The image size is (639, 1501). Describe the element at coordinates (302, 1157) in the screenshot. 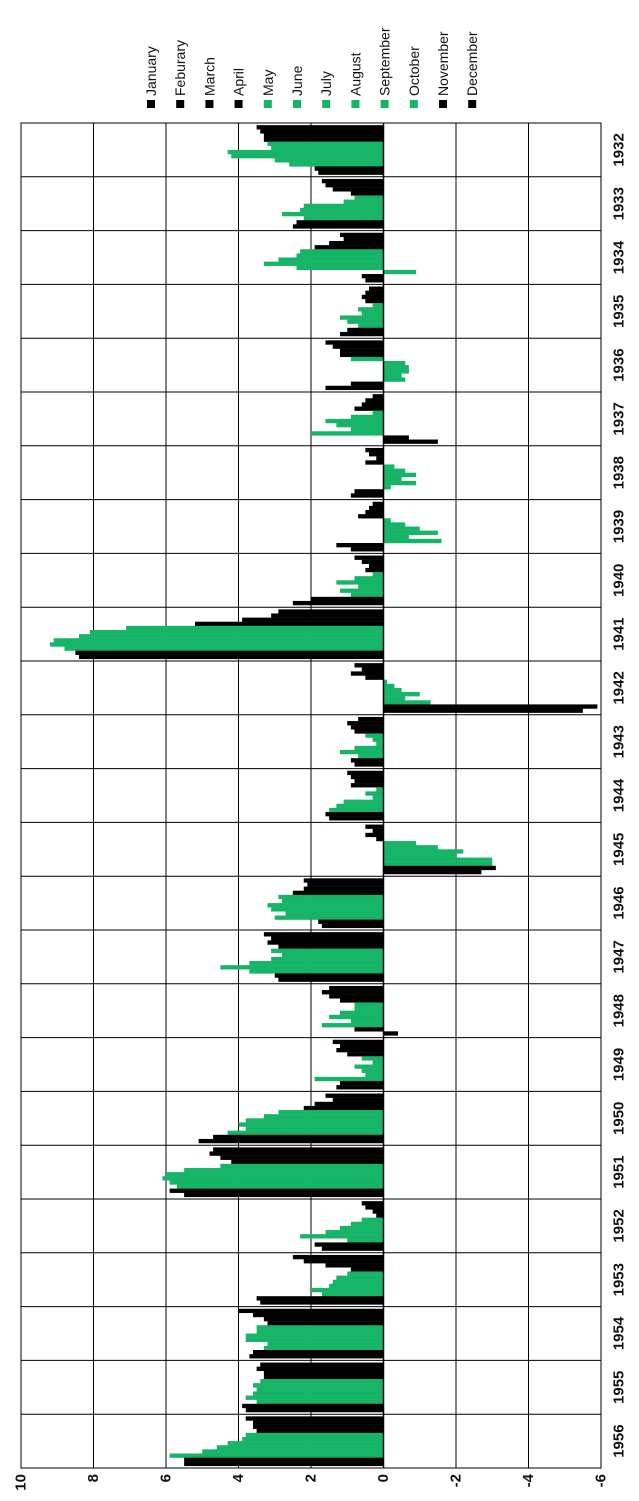

I see `bar-1951-march` at that location.